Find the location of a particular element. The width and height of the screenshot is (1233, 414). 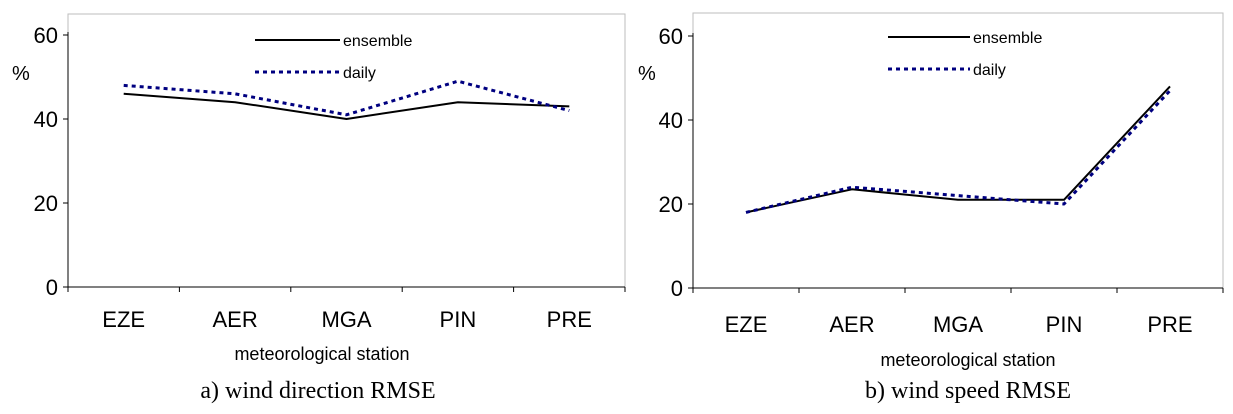

chart-caption: b) wind speed RMSE is located at coordinates (968, 391).